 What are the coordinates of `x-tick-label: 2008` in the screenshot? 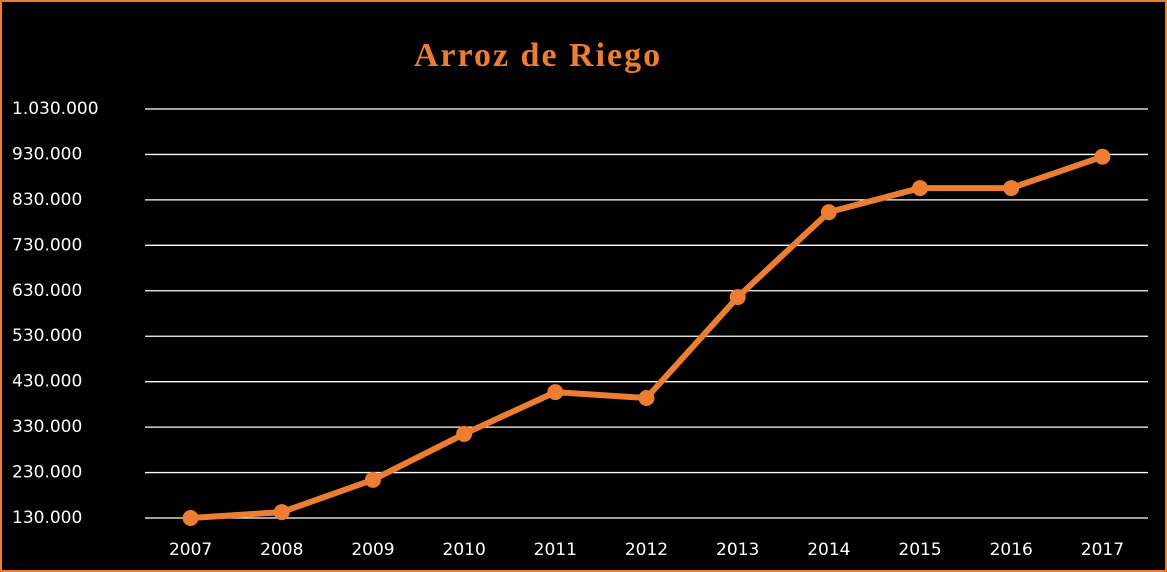 It's located at (281, 550).